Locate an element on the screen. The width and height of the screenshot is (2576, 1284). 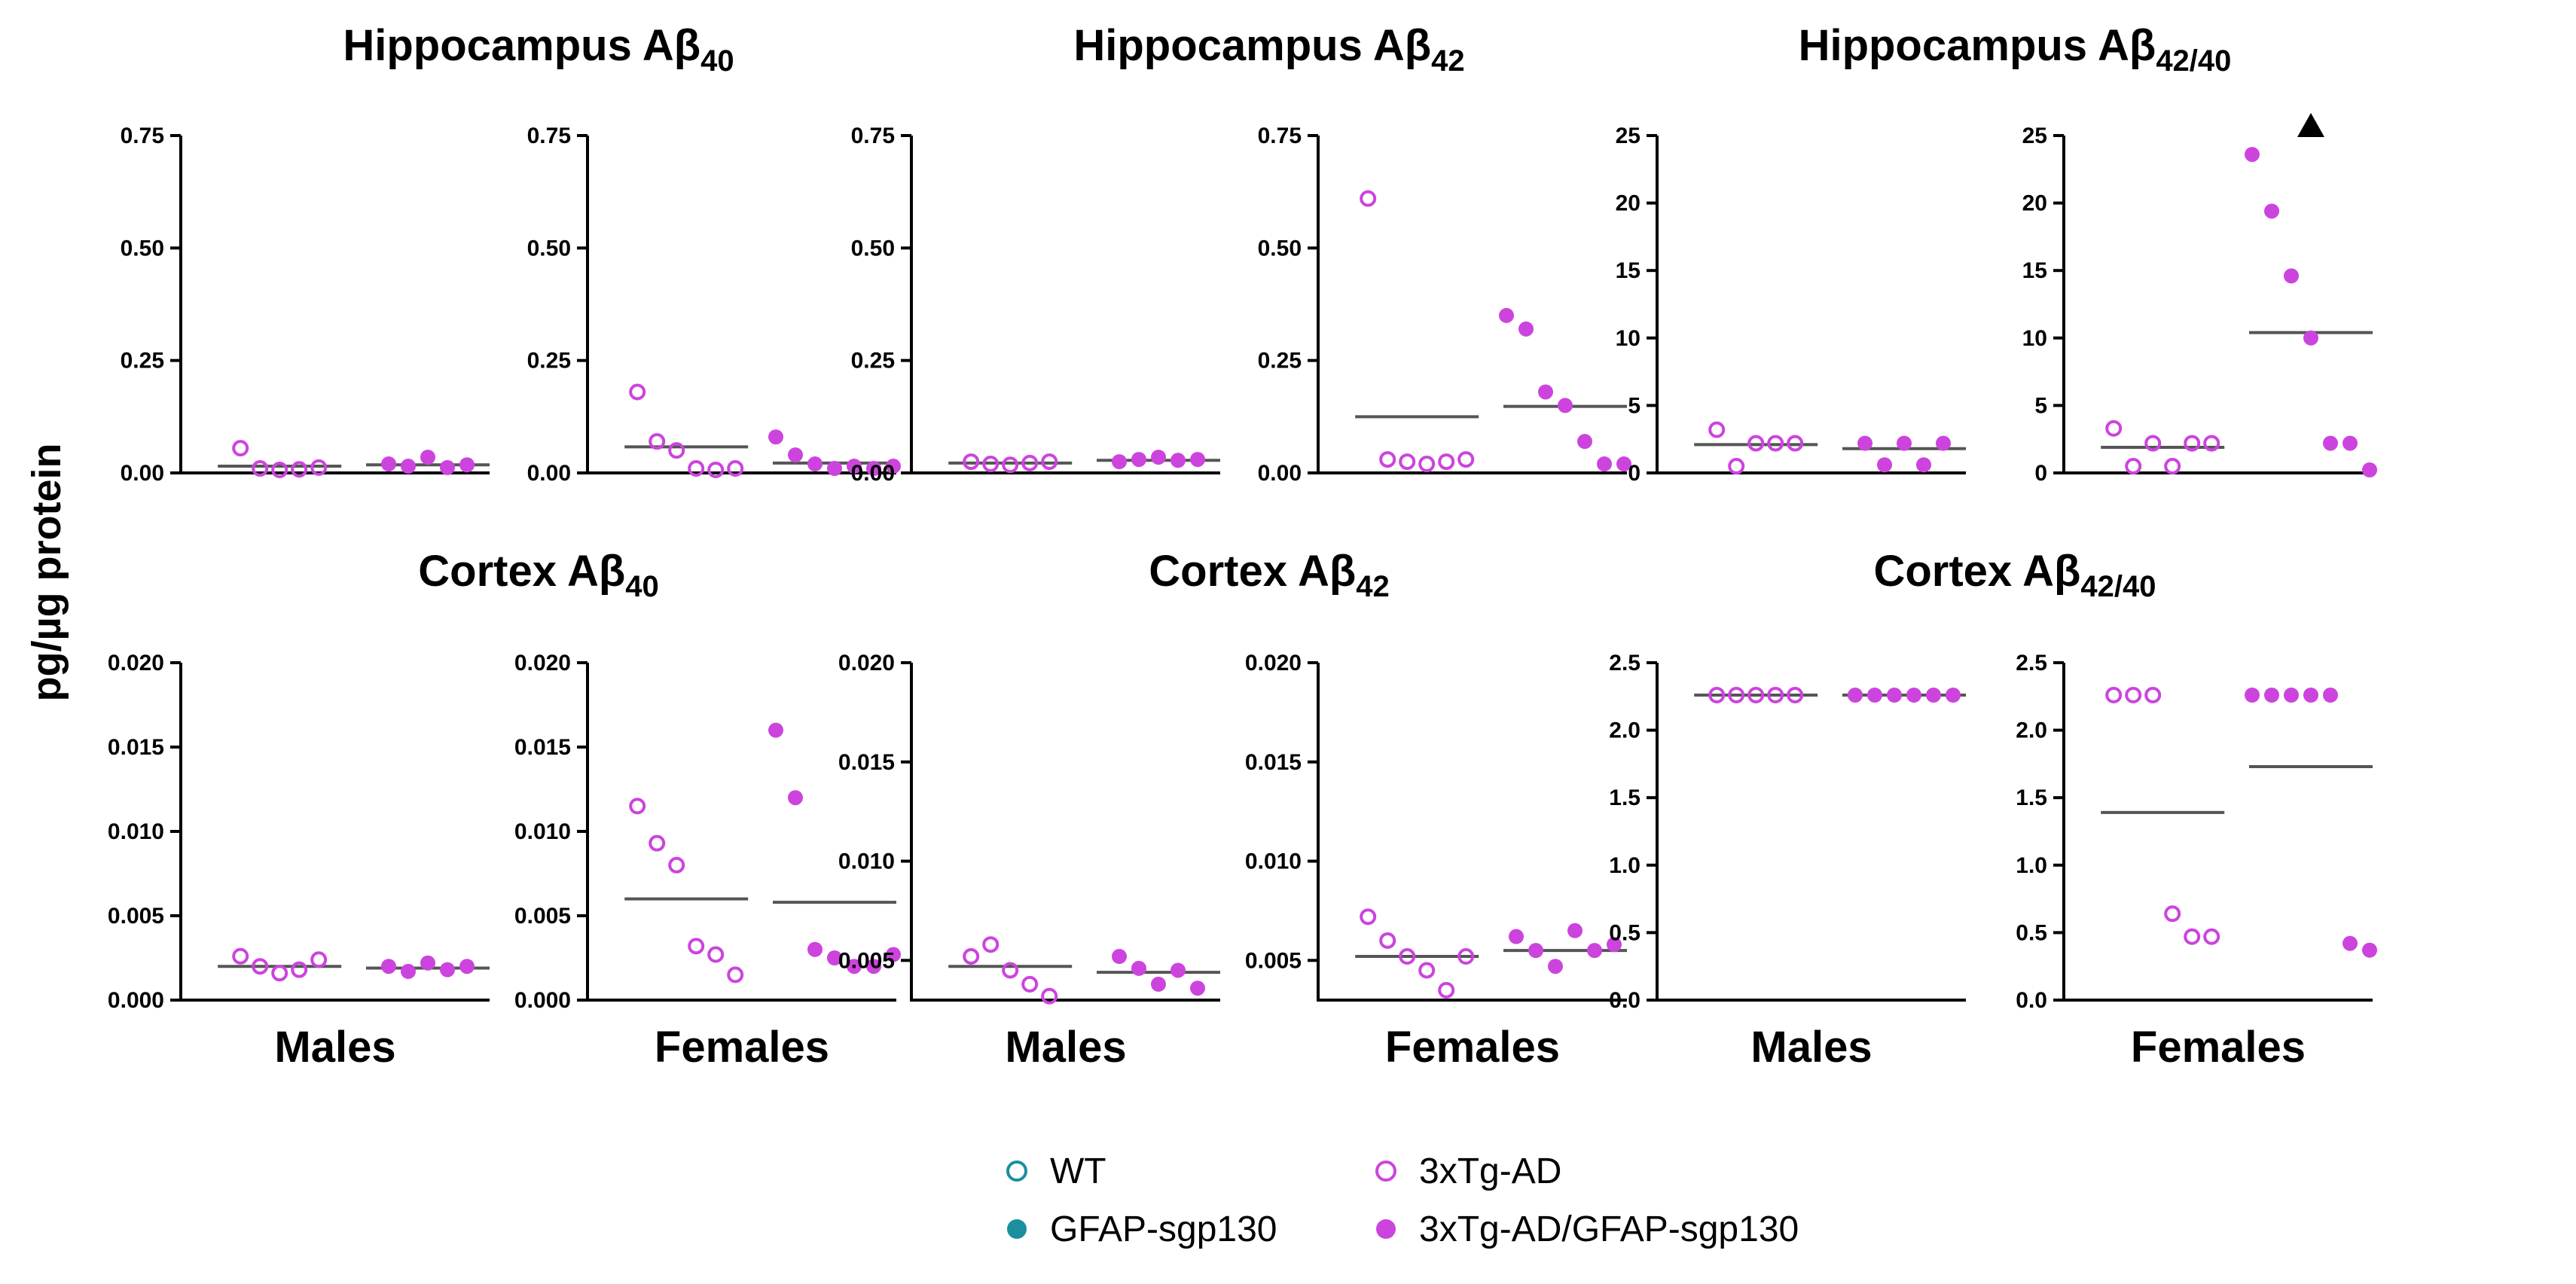
chart-title: Cortex Aβ42 is located at coordinates (1269, 575).